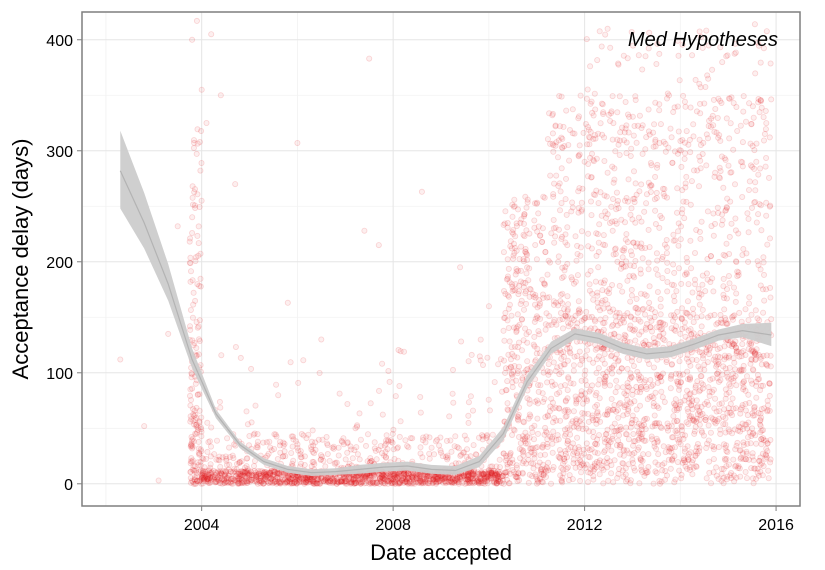 This screenshot has width=825, height=570. Describe the element at coordinates (59, 152) in the screenshot. I see `y-tick-label: 300` at that location.